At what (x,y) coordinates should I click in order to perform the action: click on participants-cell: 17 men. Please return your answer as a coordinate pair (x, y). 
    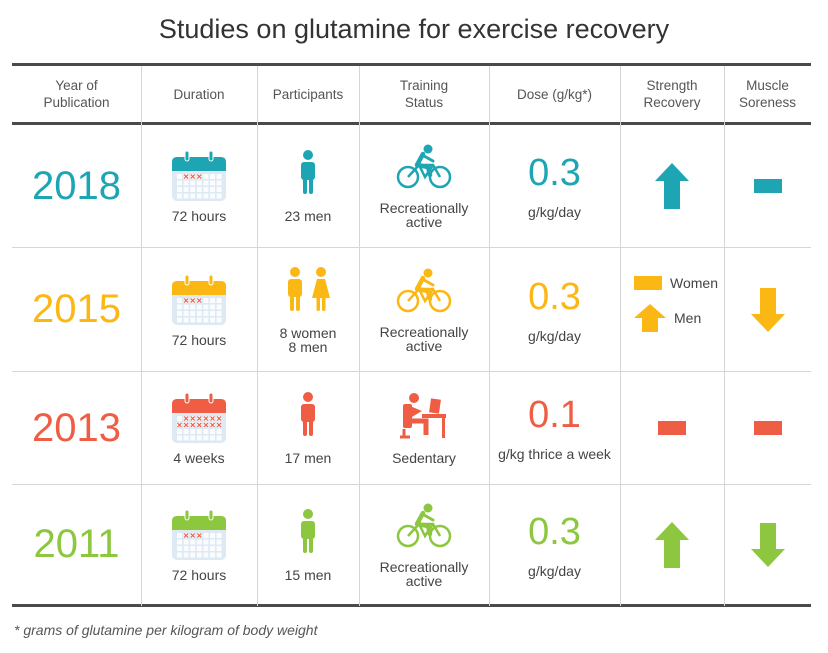
    Looking at the image, I should click on (308, 428).